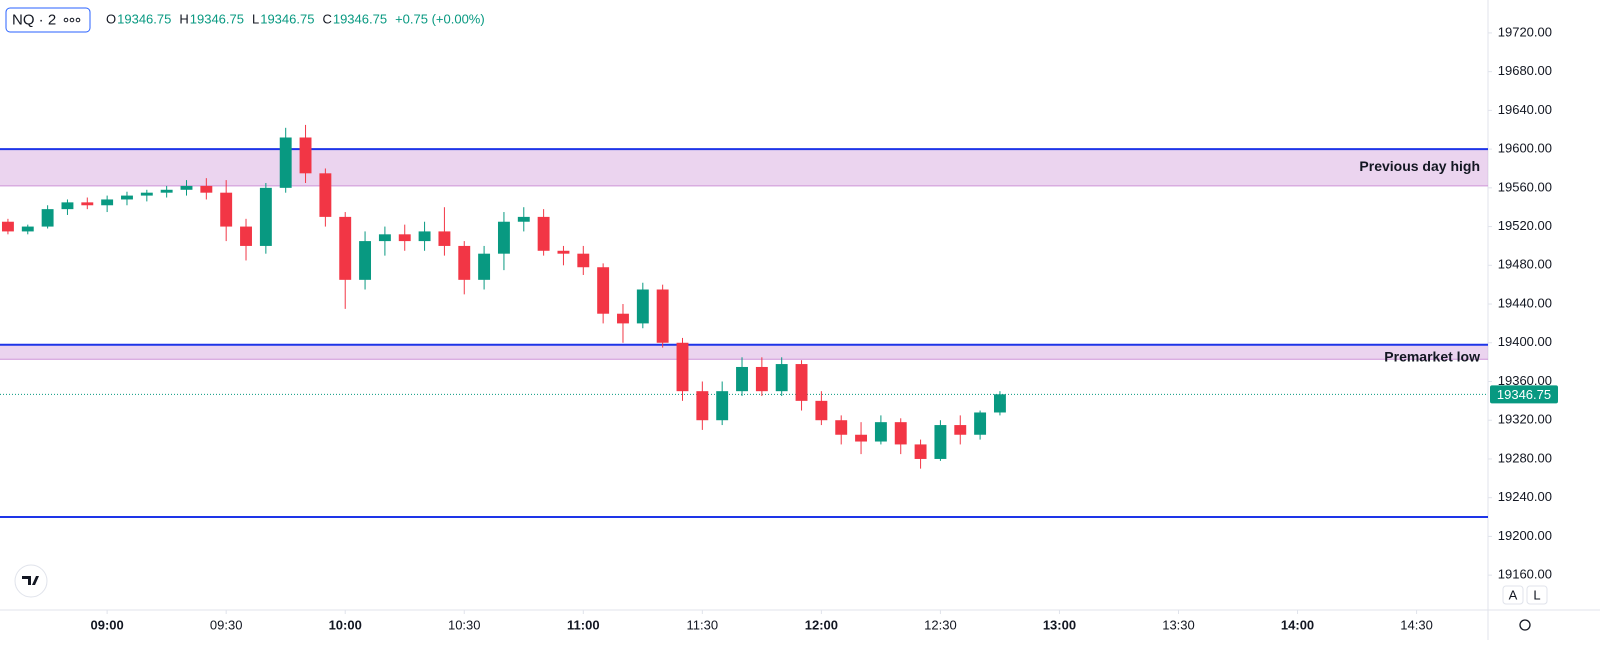  I want to click on y-tick-label: 19360.00, so click(1525, 380).